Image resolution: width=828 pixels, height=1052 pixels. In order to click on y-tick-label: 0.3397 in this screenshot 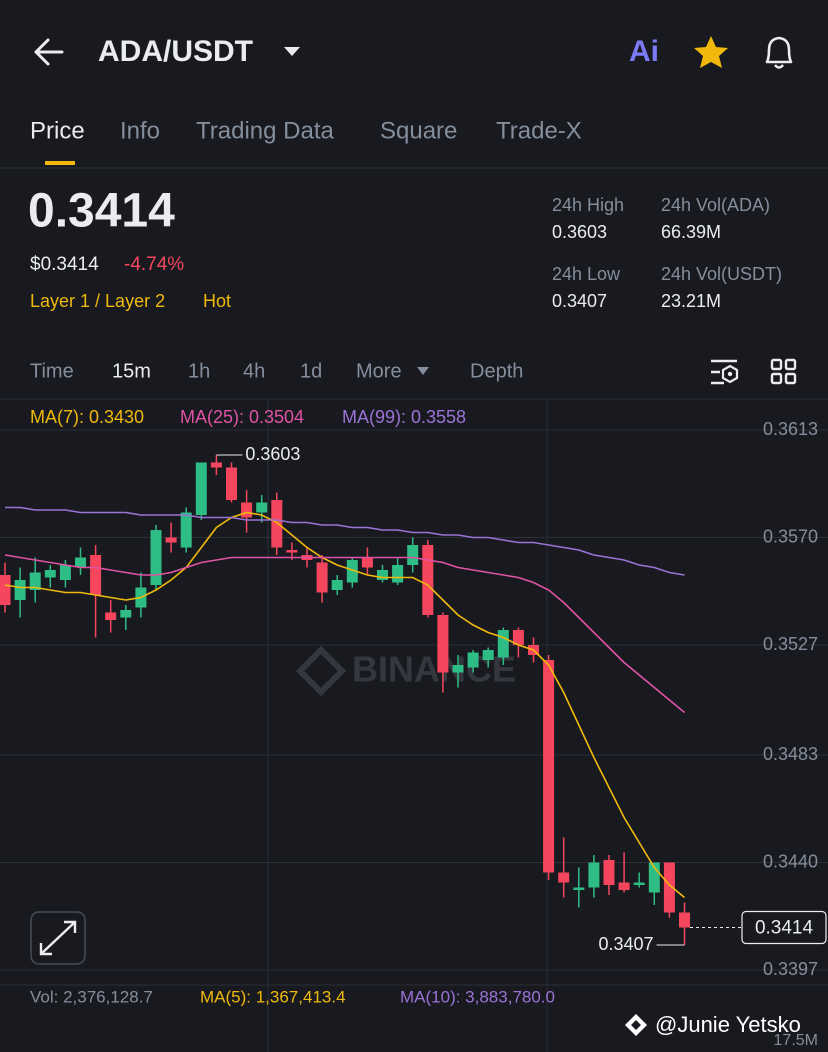, I will do `click(790, 969)`.